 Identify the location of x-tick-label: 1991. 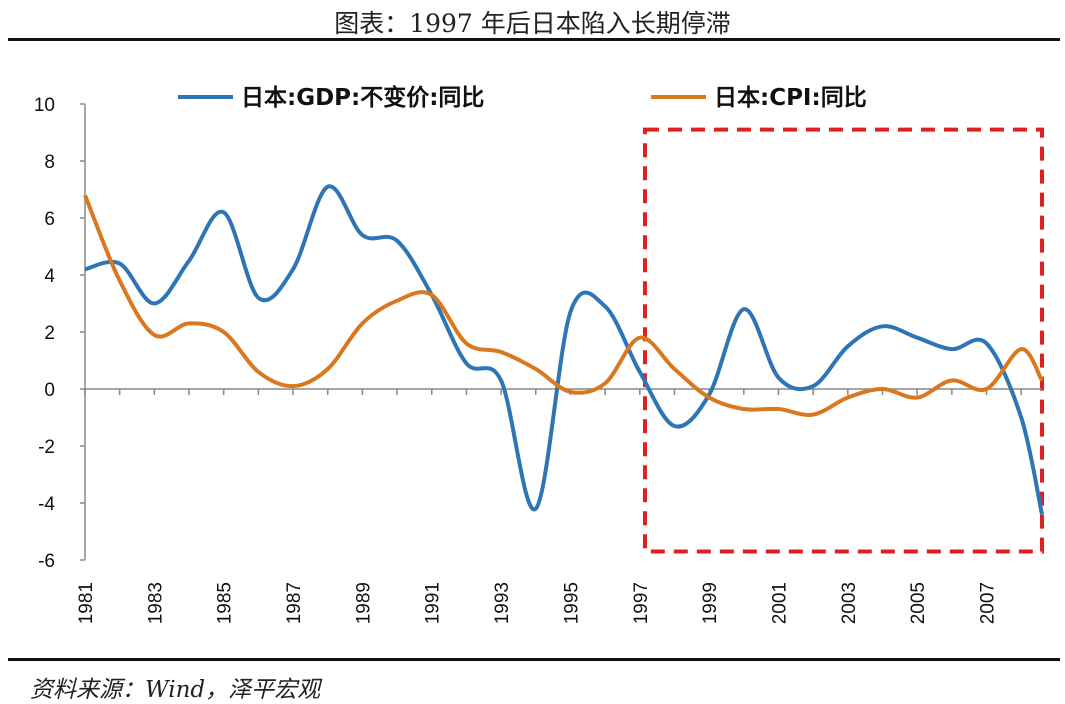
(433, 603).